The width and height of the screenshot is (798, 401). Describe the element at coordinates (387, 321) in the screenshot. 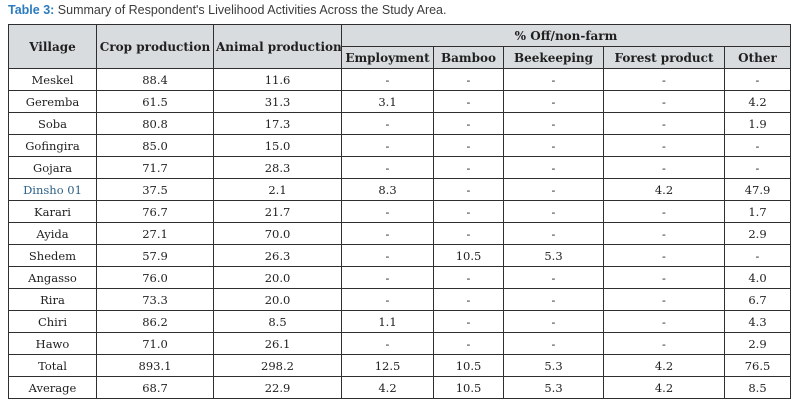

I see `value-cell: 1.1` at that location.